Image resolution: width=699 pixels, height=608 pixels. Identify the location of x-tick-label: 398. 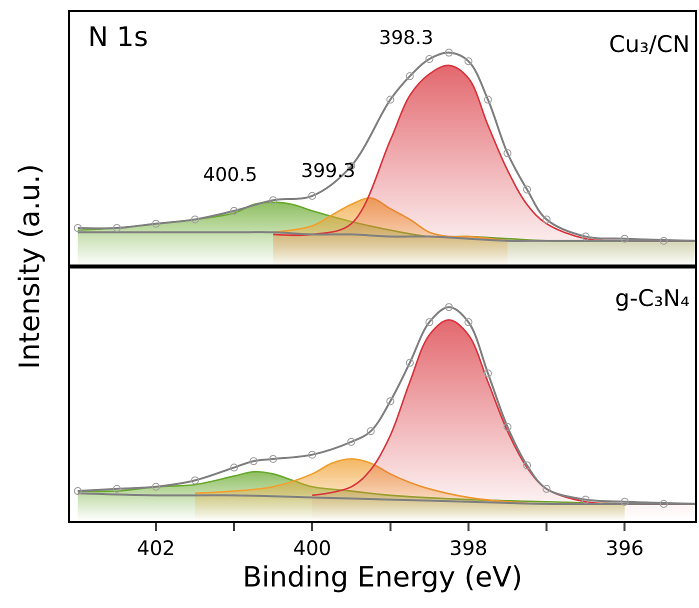
(468, 548).